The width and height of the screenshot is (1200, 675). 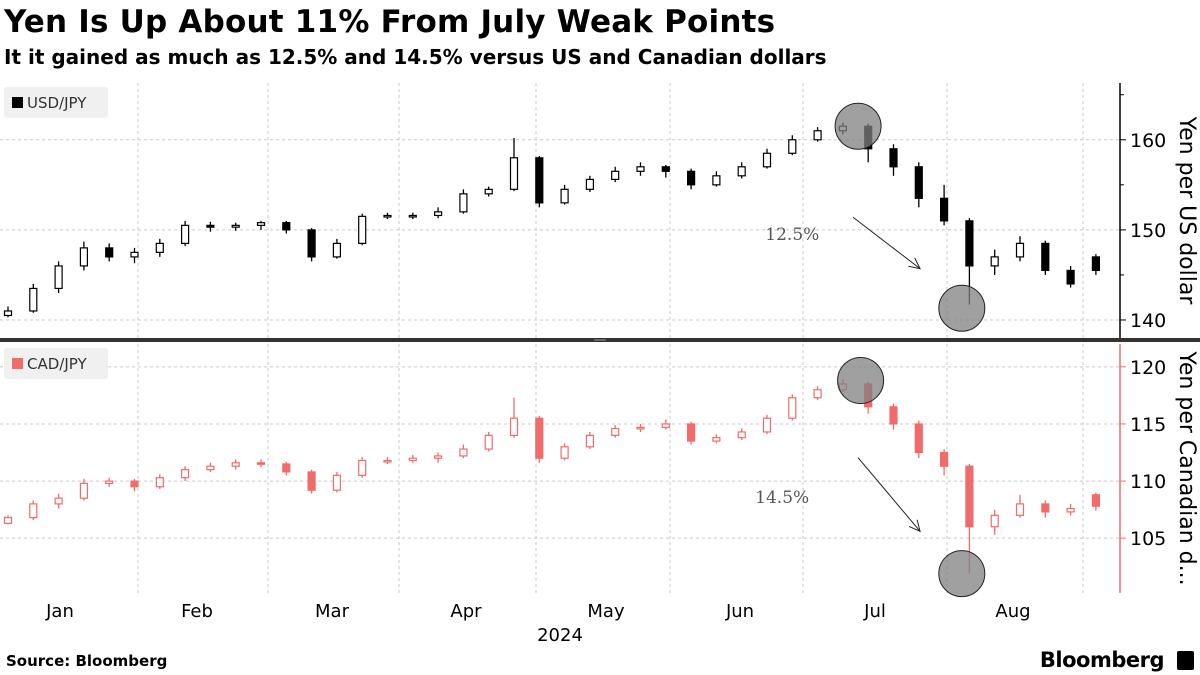 I want to click on annotation-label: 14.5%, so click(x=782, y=498).